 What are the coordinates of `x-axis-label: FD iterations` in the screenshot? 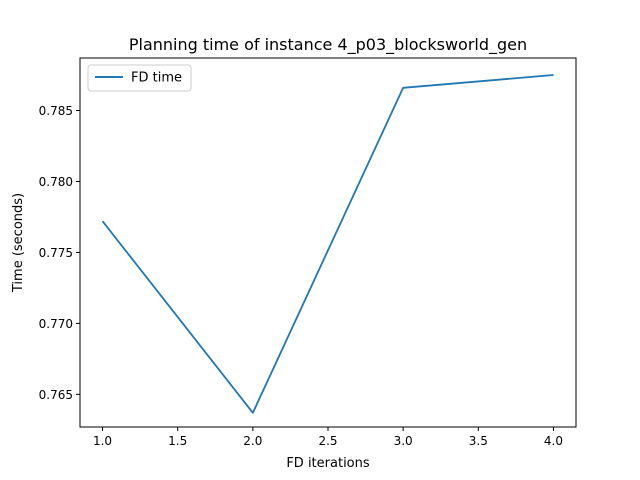 It's located at (328, 463).